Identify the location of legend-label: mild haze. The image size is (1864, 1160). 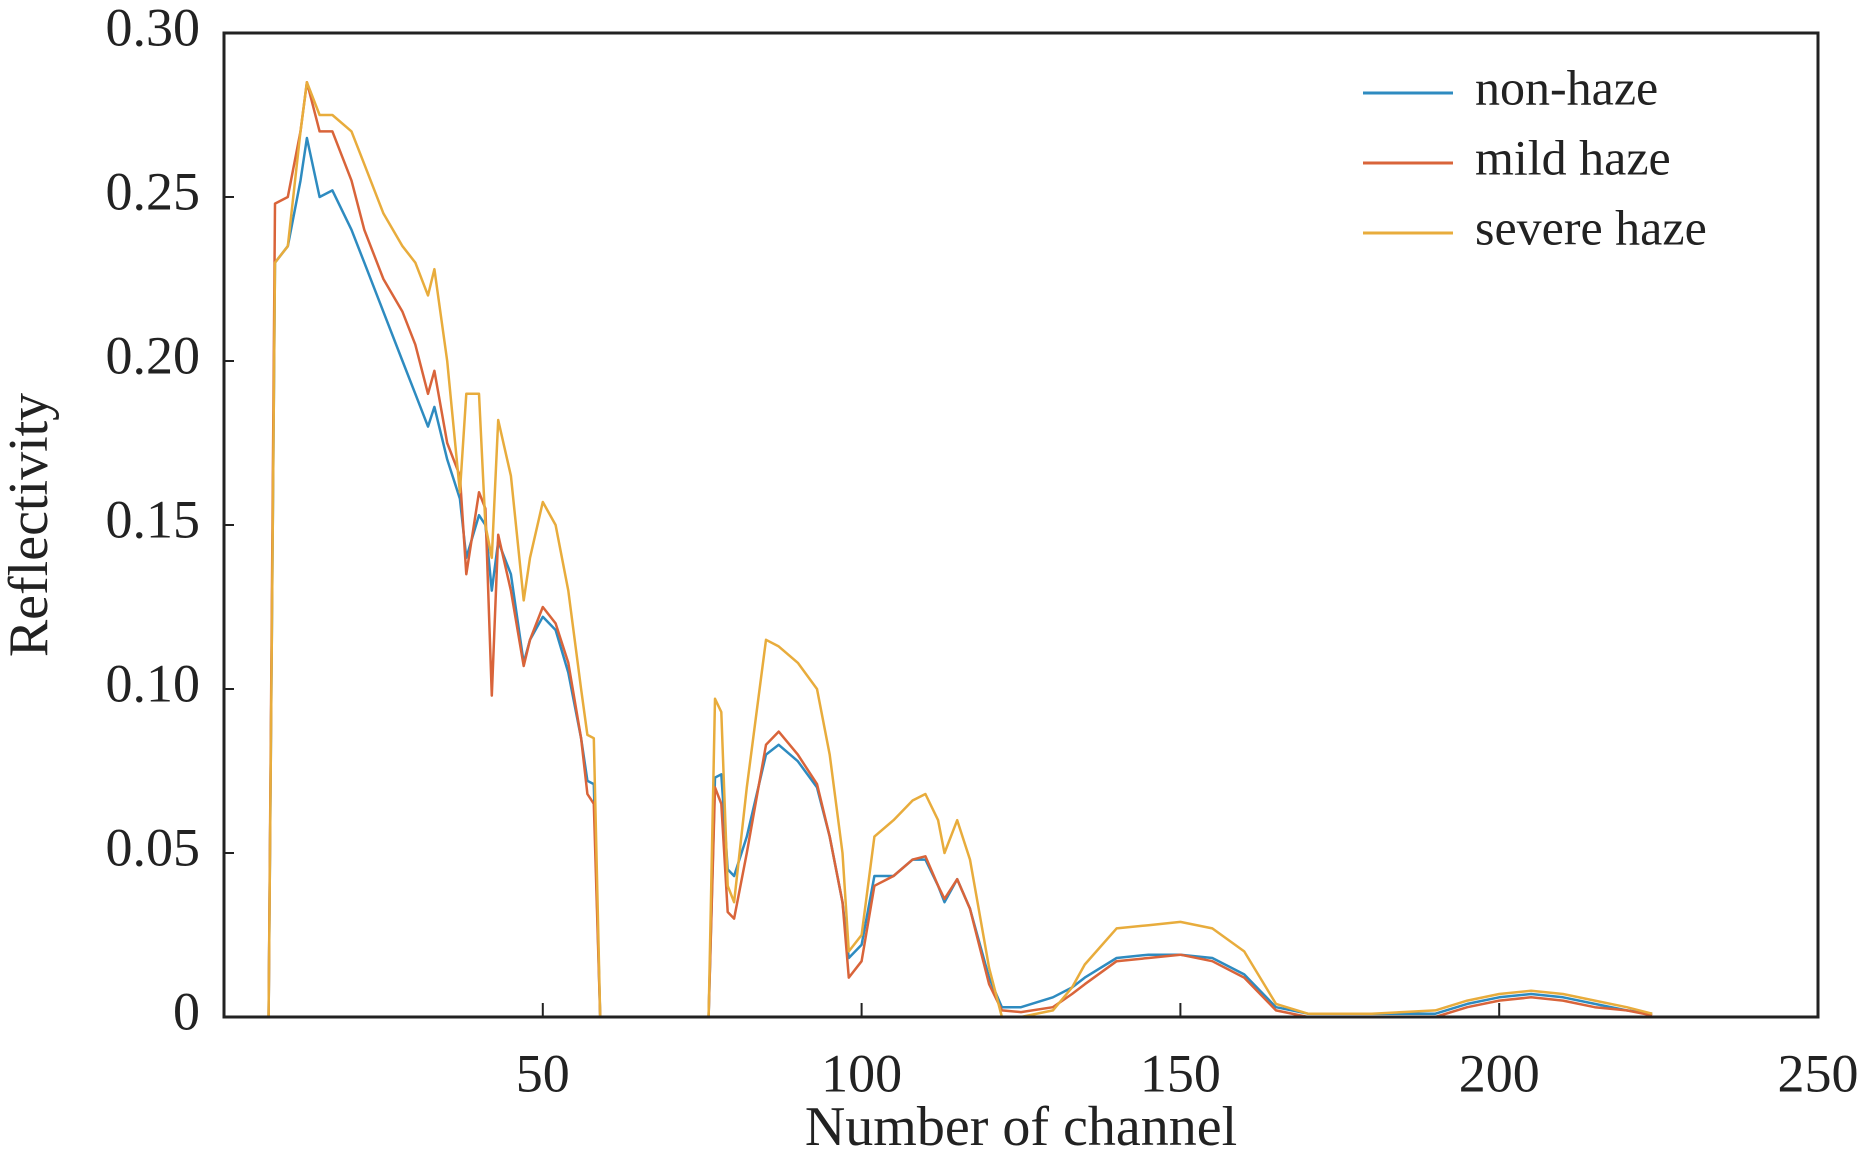
(1573, 157).